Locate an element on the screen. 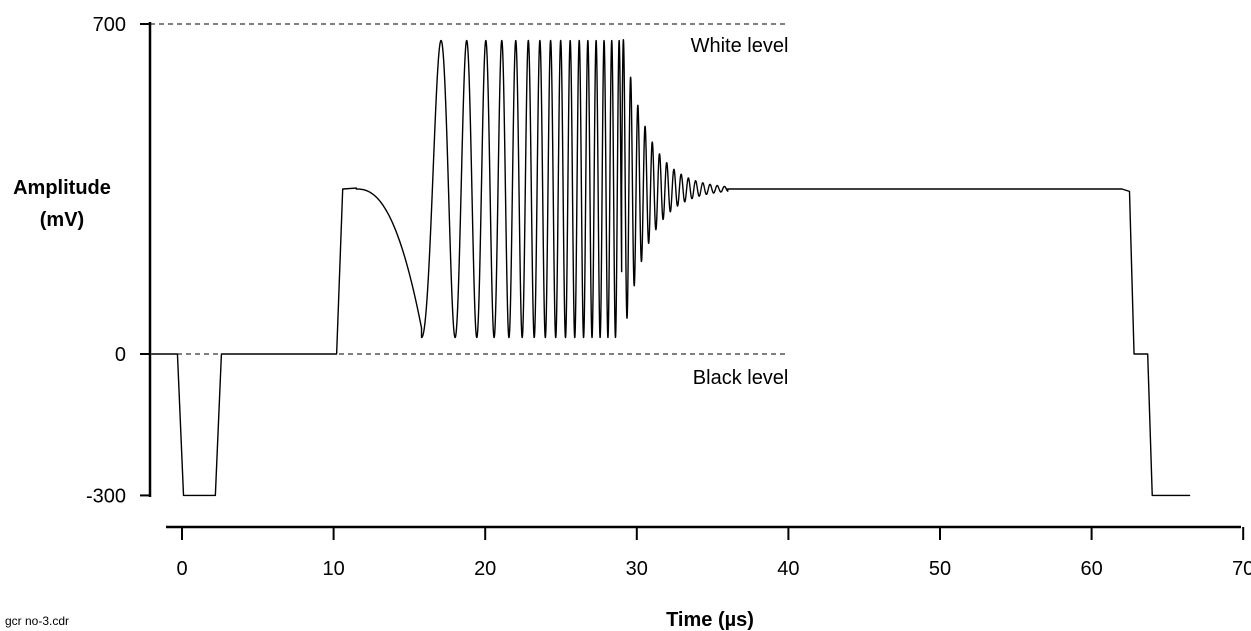 The image size is (1251, 631). reference-label: White level is located at coordinates (740, 46).